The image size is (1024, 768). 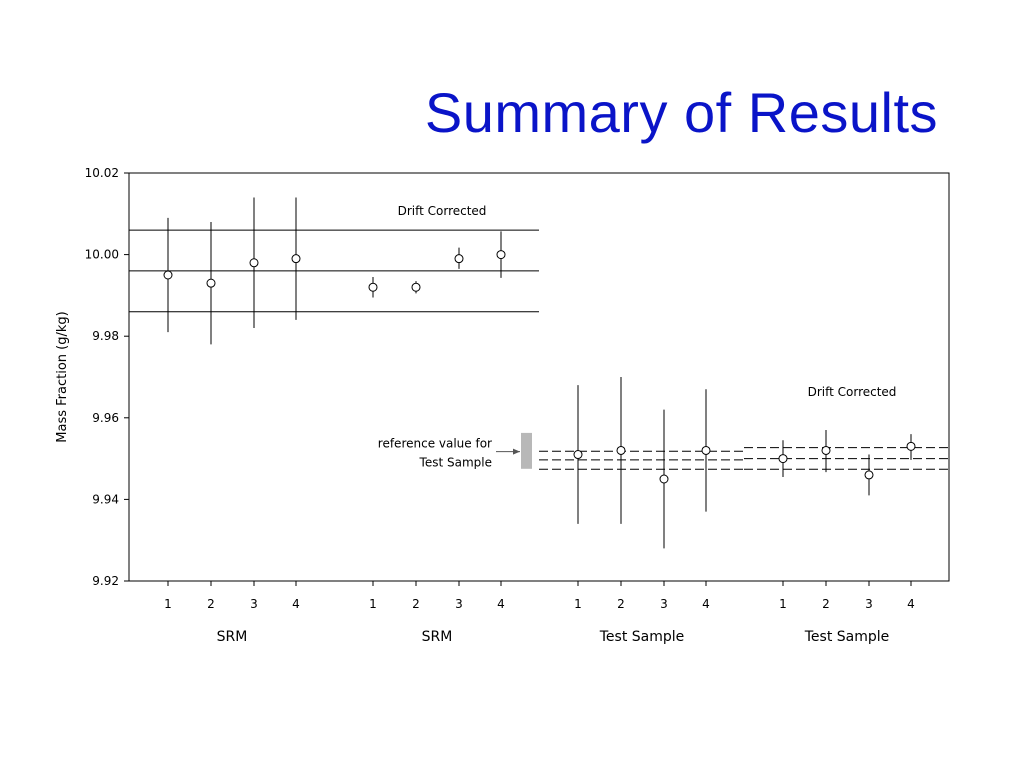 I want to click on reference-label-line2: Test Sample, so click(x=455, y=462).